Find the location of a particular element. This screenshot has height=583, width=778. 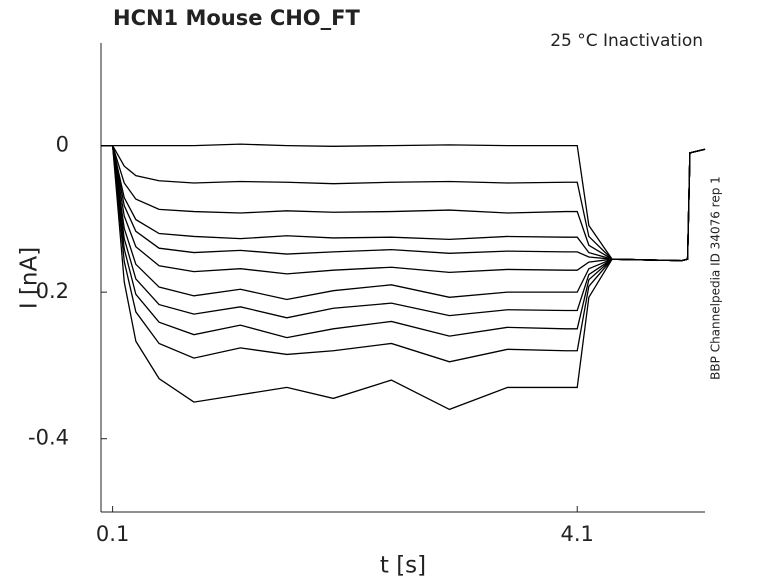

chart-title: HCN1 Mouse CHO_FT is located at coordinates (236, 18).